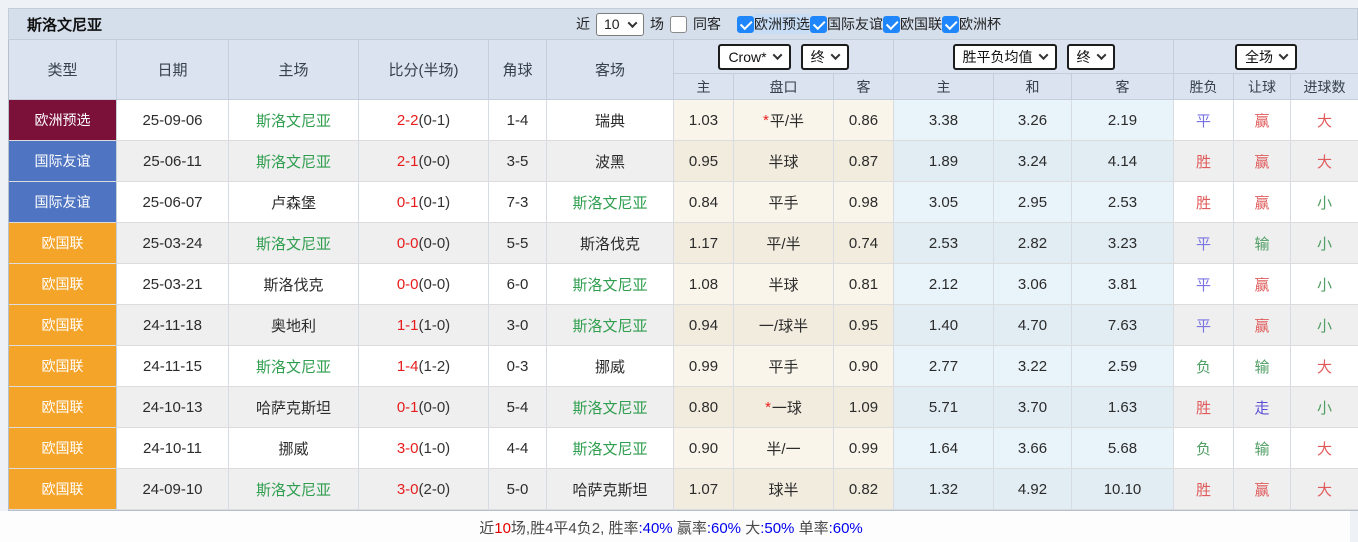 This screenshot has height=542, width=1358. Describe the element at coordinates (944, 407) in the screenshot. I see `cell-win-odds: 5.71` at that location.